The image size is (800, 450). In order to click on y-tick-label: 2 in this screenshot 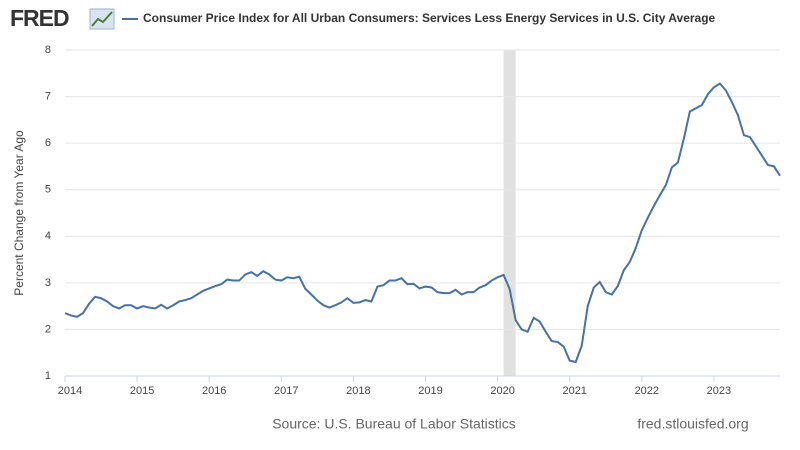, I will do `click(48, 329)`.